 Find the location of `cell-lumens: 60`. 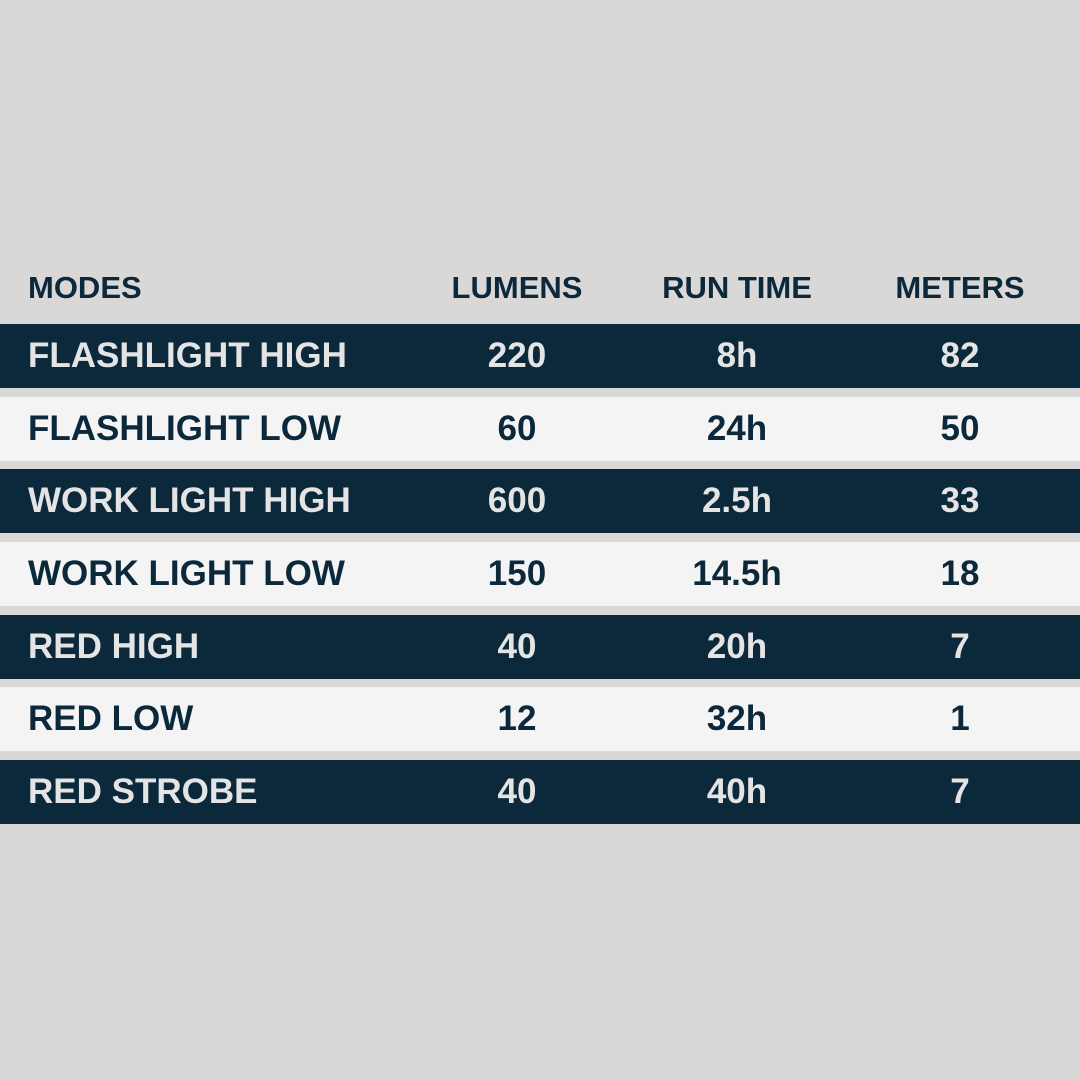

cell-lumens: 60 is located at coordinates (517, 428).